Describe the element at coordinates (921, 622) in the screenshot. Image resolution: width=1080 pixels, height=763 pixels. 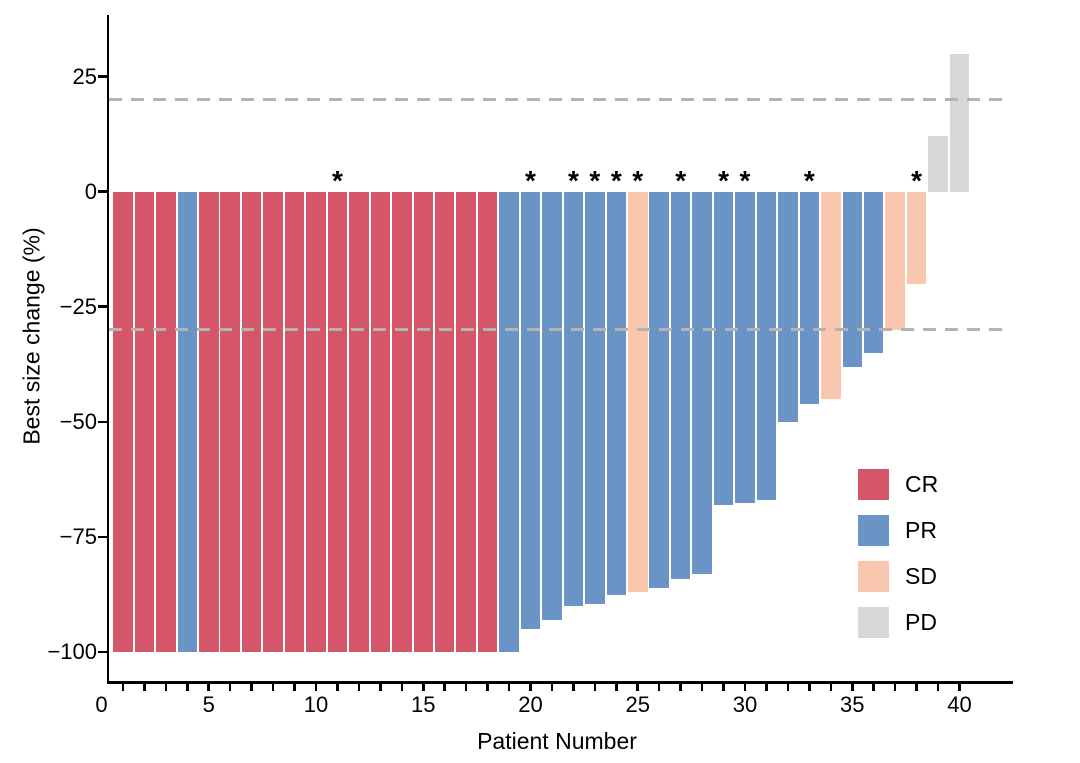
I see `legend-label-pd: PD` at that location.